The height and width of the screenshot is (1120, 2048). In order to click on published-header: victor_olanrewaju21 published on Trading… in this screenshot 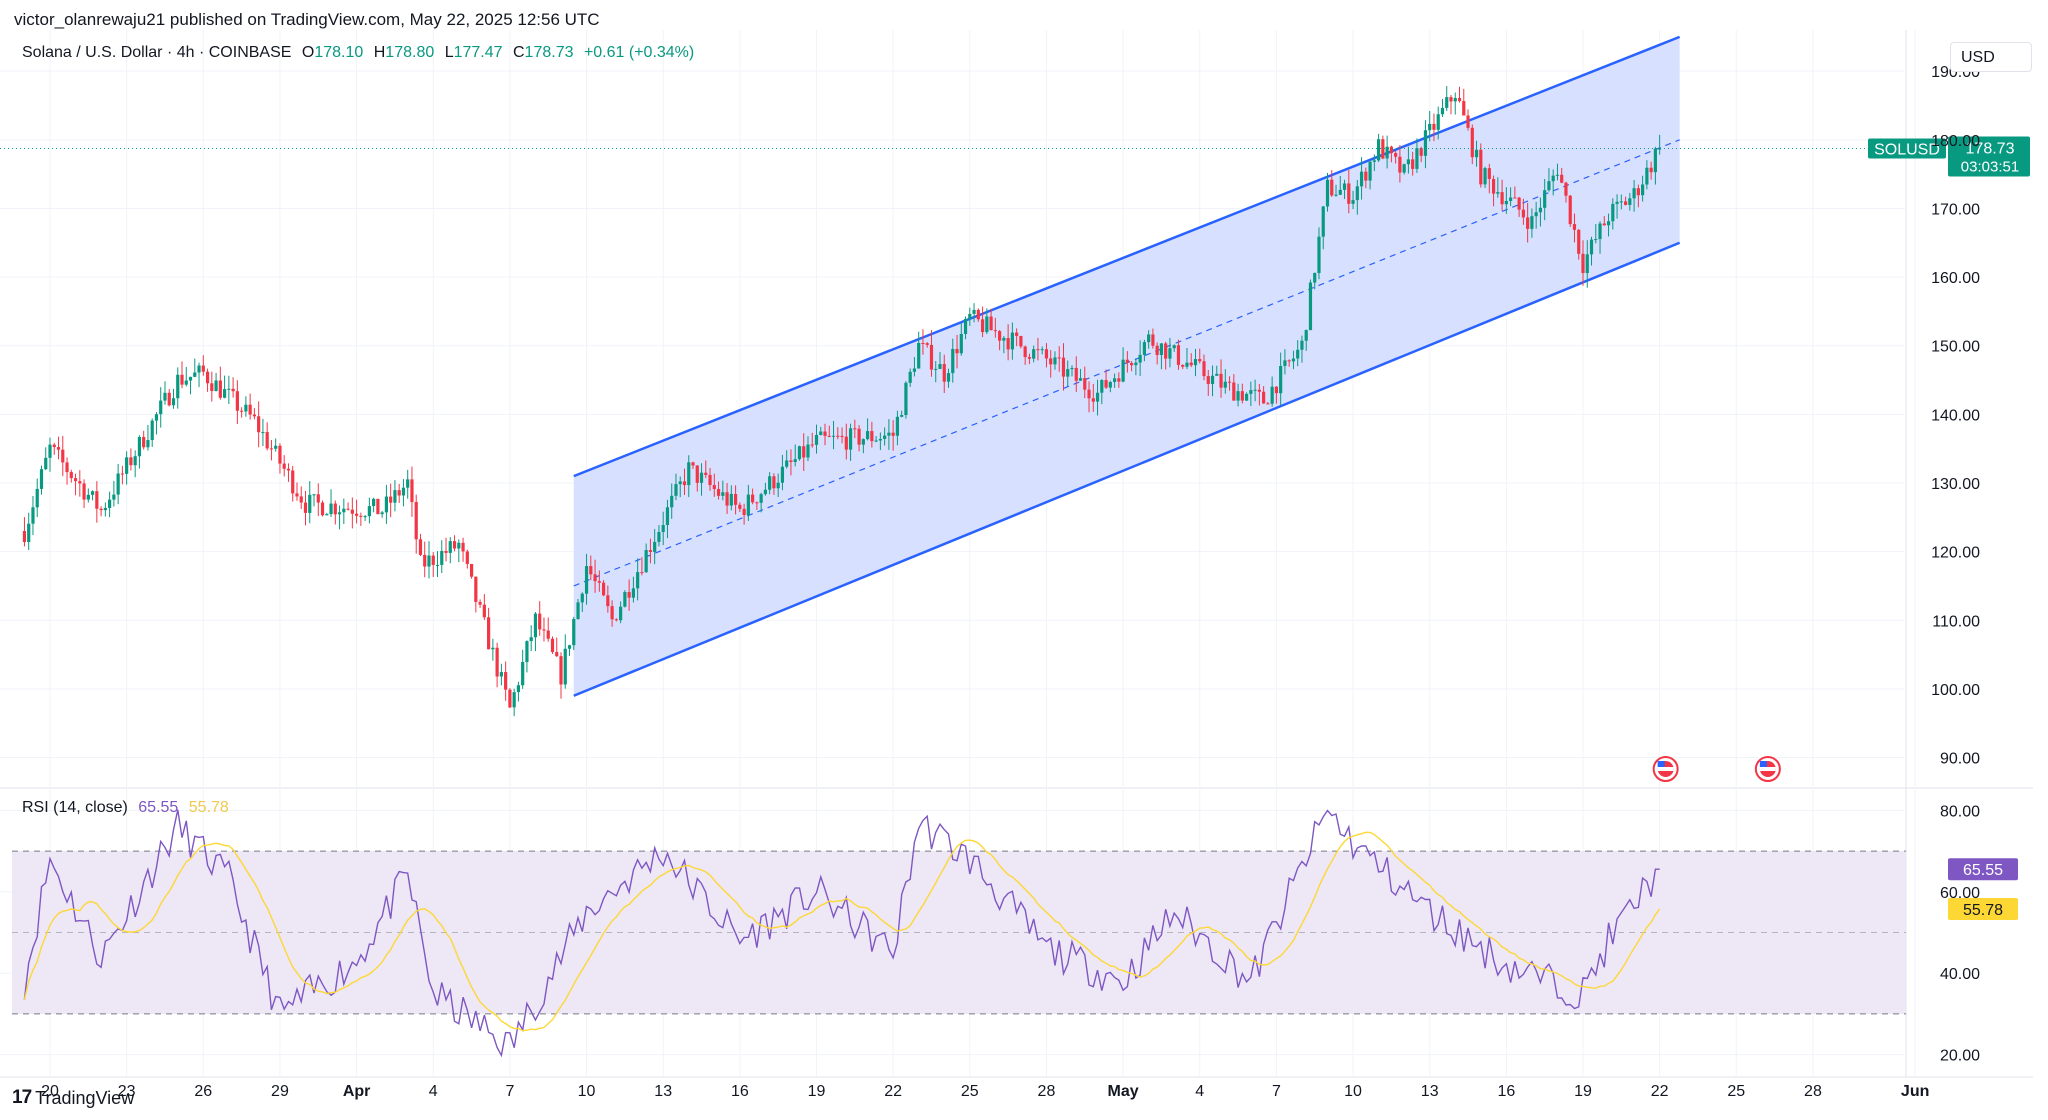, I will do `click(307, 19)`.